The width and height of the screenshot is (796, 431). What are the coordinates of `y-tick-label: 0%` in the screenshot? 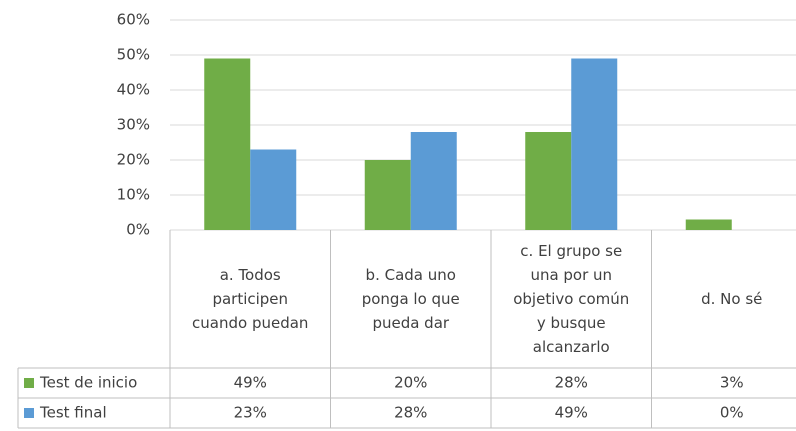 It's located at (138, 230).